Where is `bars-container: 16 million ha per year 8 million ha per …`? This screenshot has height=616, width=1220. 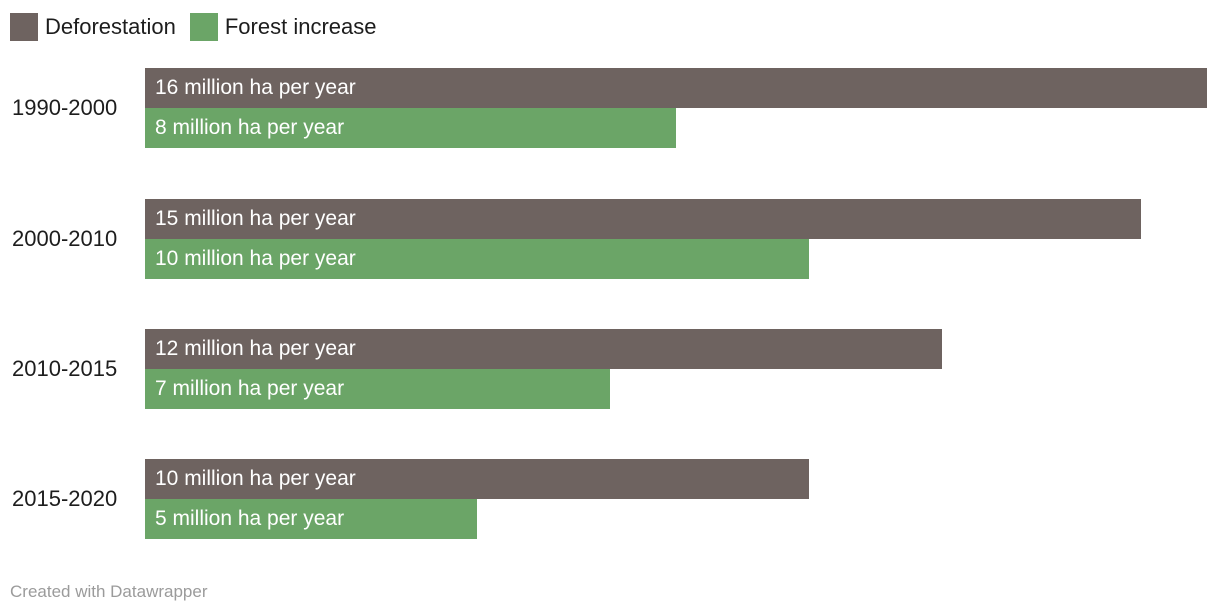 bars-container: 16 million ha per year 8 million ha per … is located at coordinates (676, 108).